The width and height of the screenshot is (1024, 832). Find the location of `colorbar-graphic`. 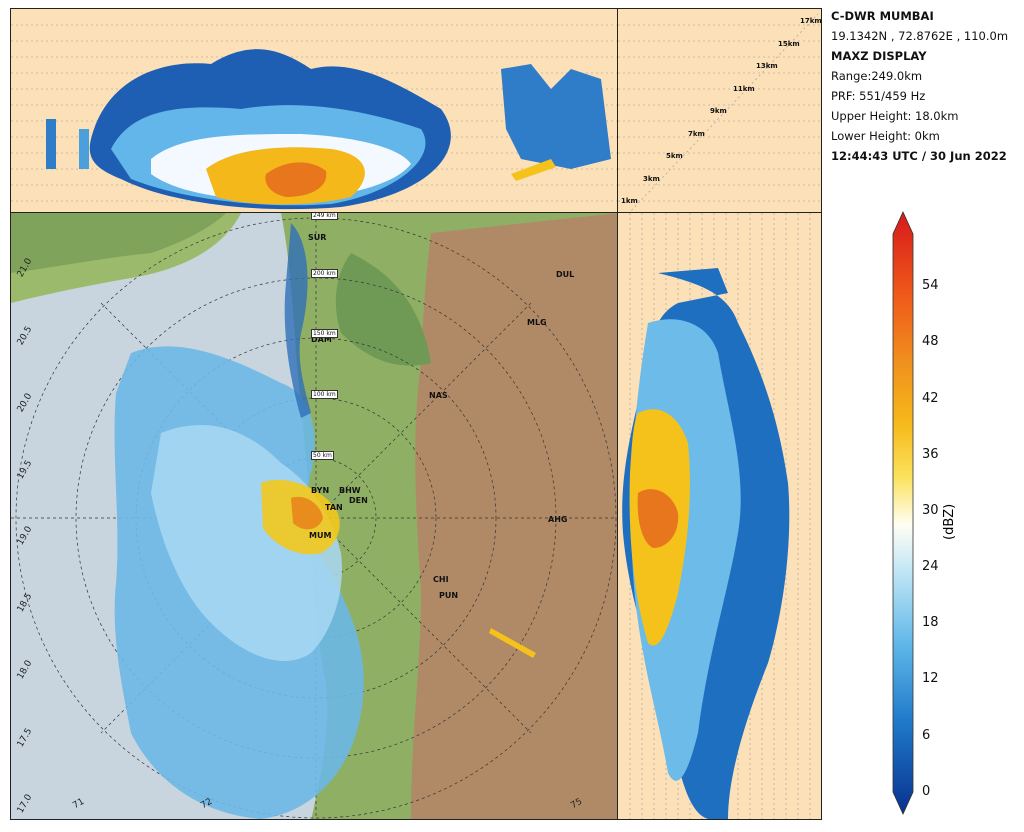

colorbar-graphic is located at coordinates (903, 513).